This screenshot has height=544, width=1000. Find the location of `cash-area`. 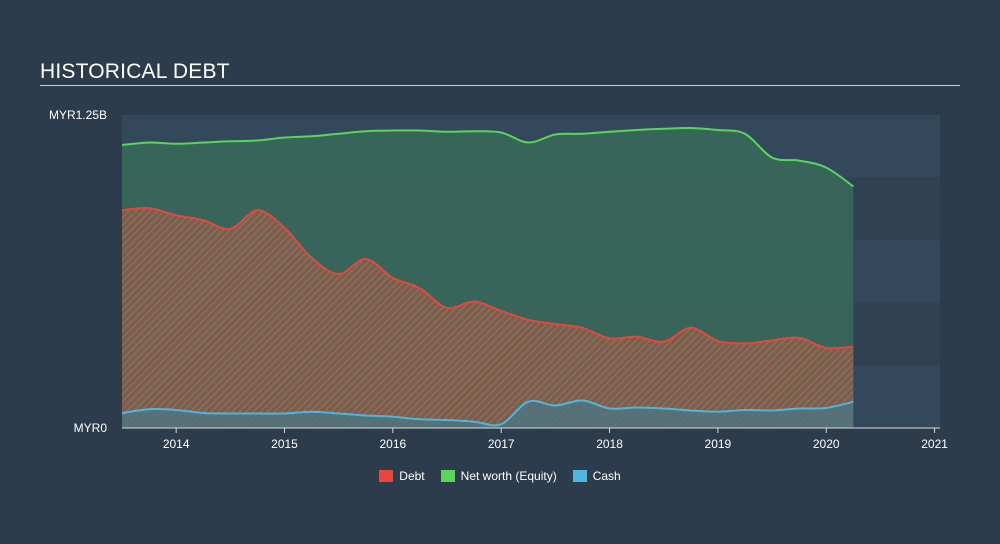

cash-area is located at coordinates (488, 414).